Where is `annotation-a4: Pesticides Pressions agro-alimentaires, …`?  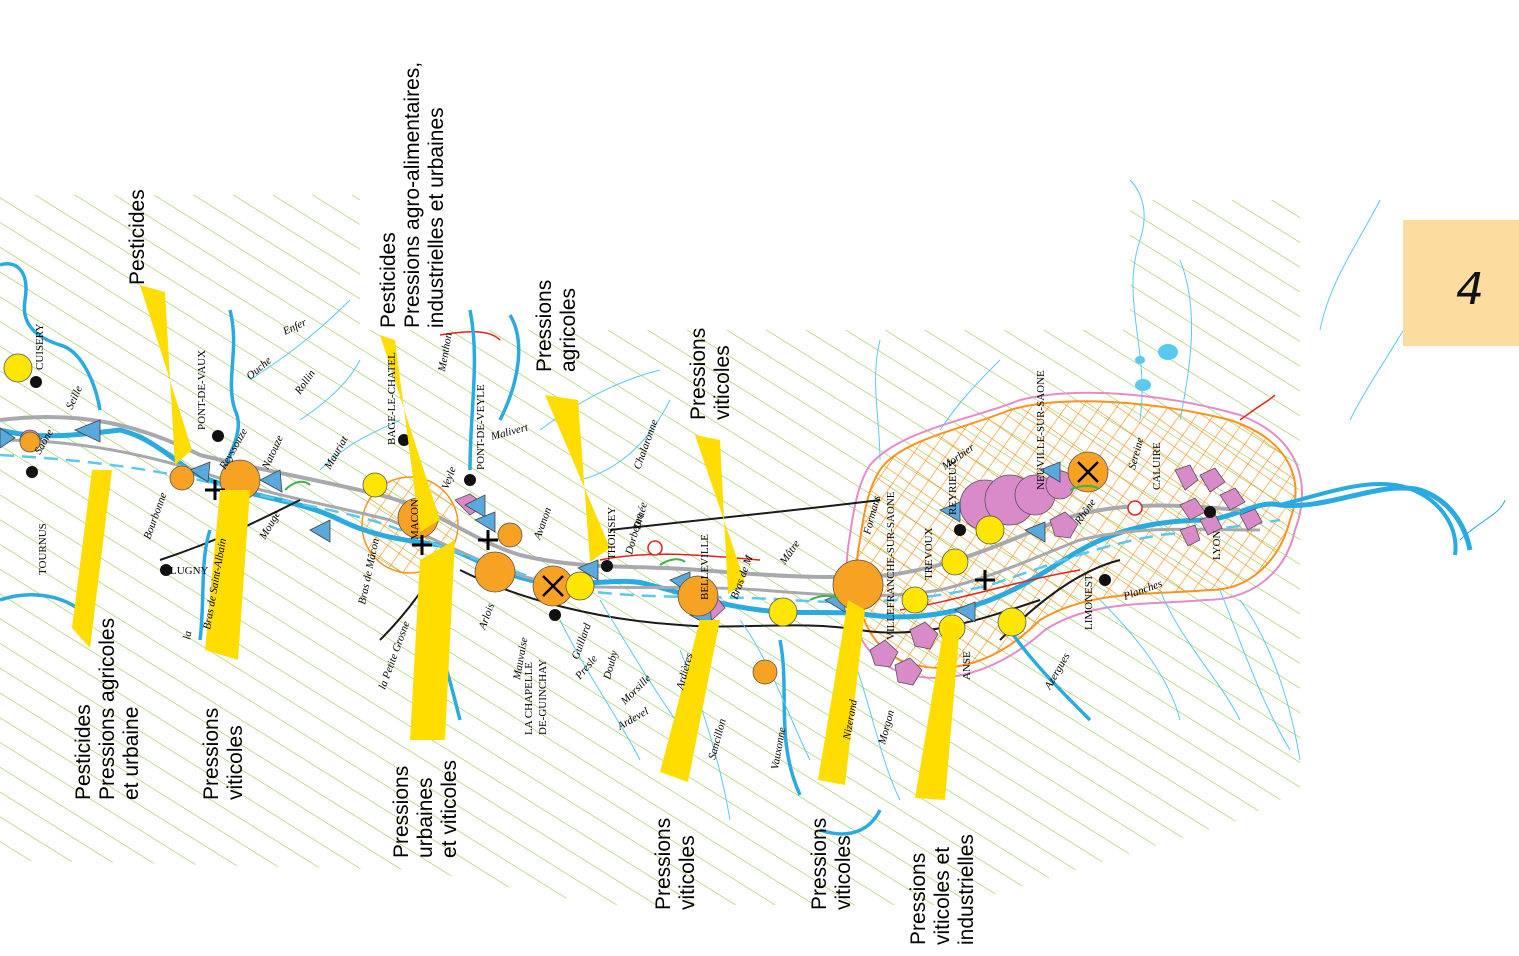
annotation-a4: Pesticides Pressions agro-alimentaires, … is located at coordinates (412, 195).